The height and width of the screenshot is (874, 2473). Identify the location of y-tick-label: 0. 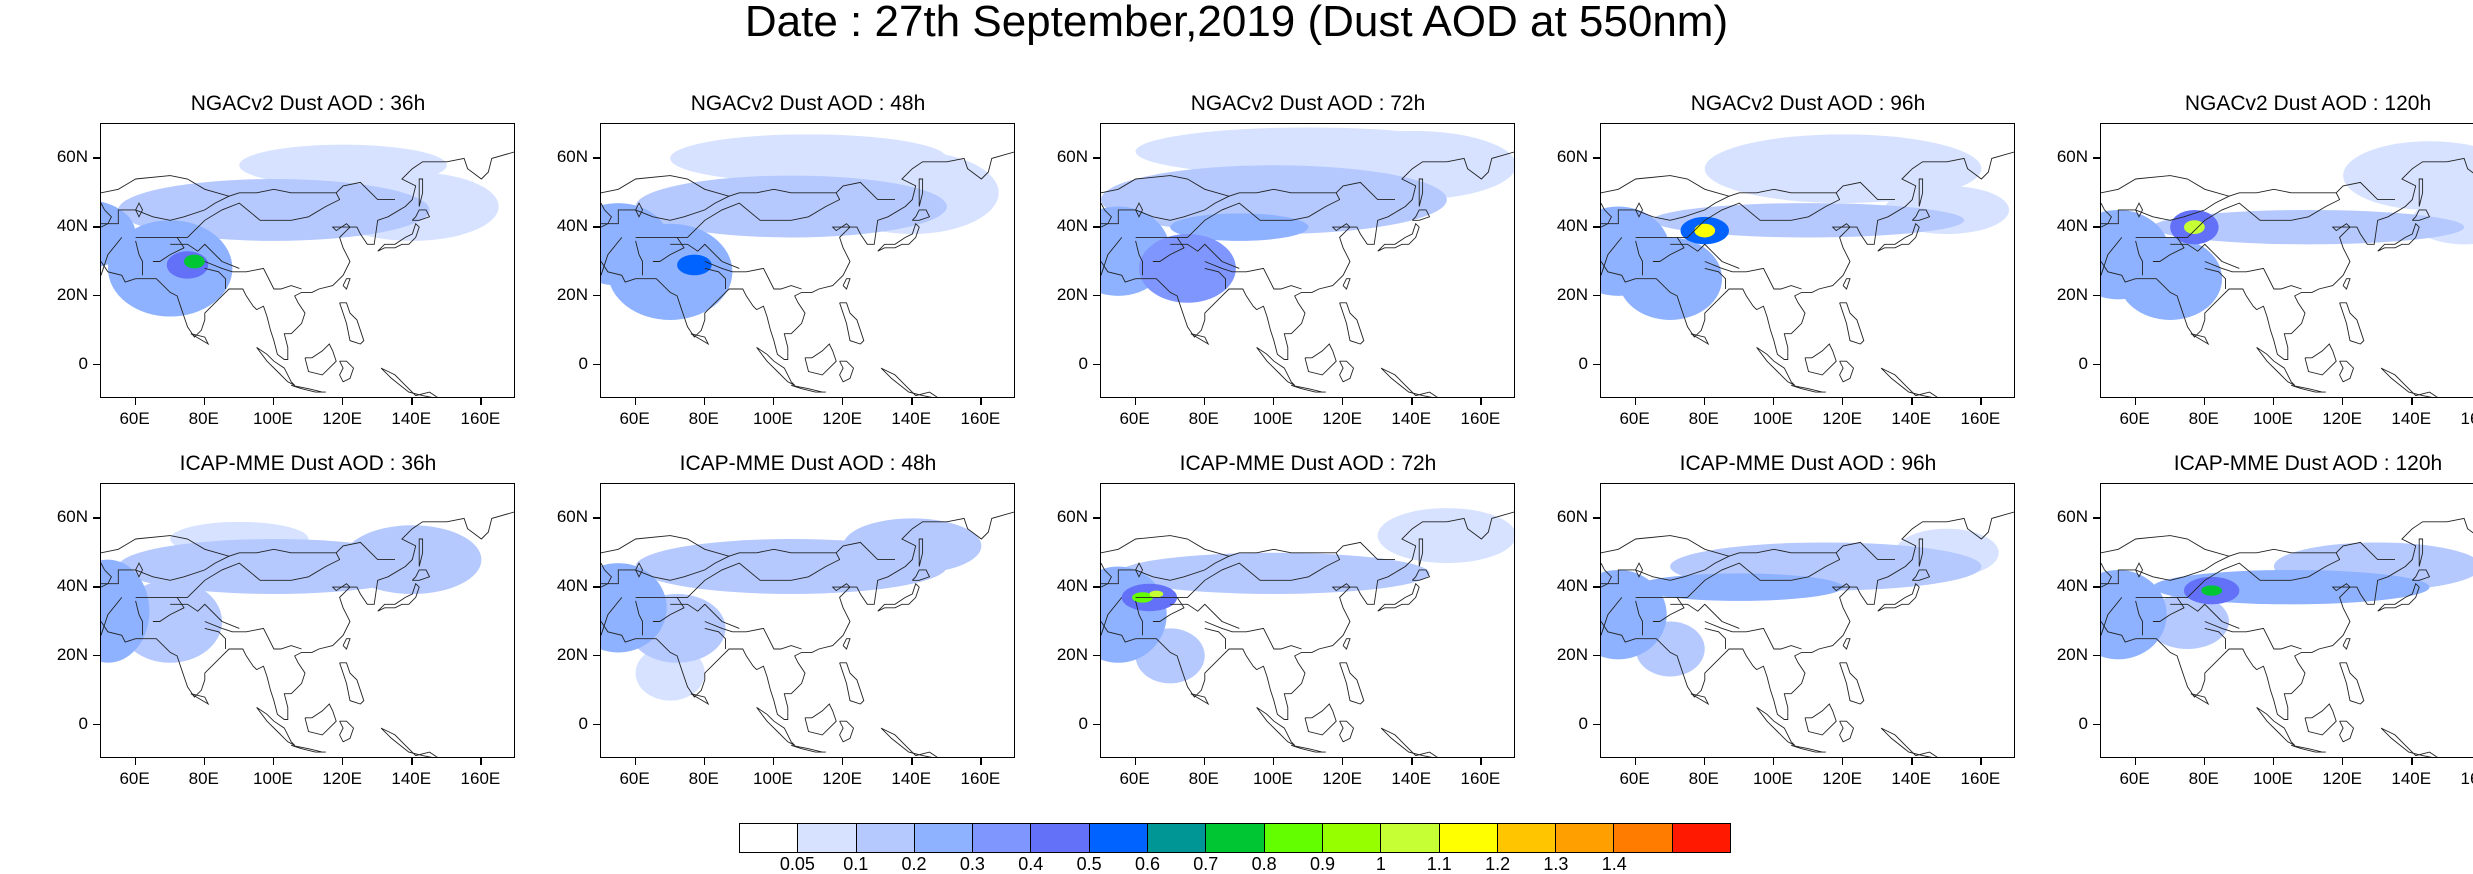
(1083, 723).